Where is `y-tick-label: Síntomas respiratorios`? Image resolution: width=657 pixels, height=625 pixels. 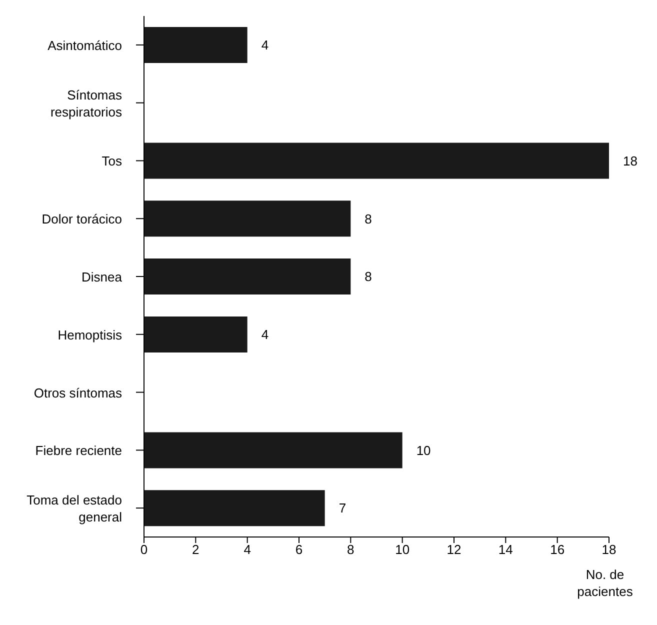 y-tick-label: Síntomas respiratorios is located at coordinates (86, 102).